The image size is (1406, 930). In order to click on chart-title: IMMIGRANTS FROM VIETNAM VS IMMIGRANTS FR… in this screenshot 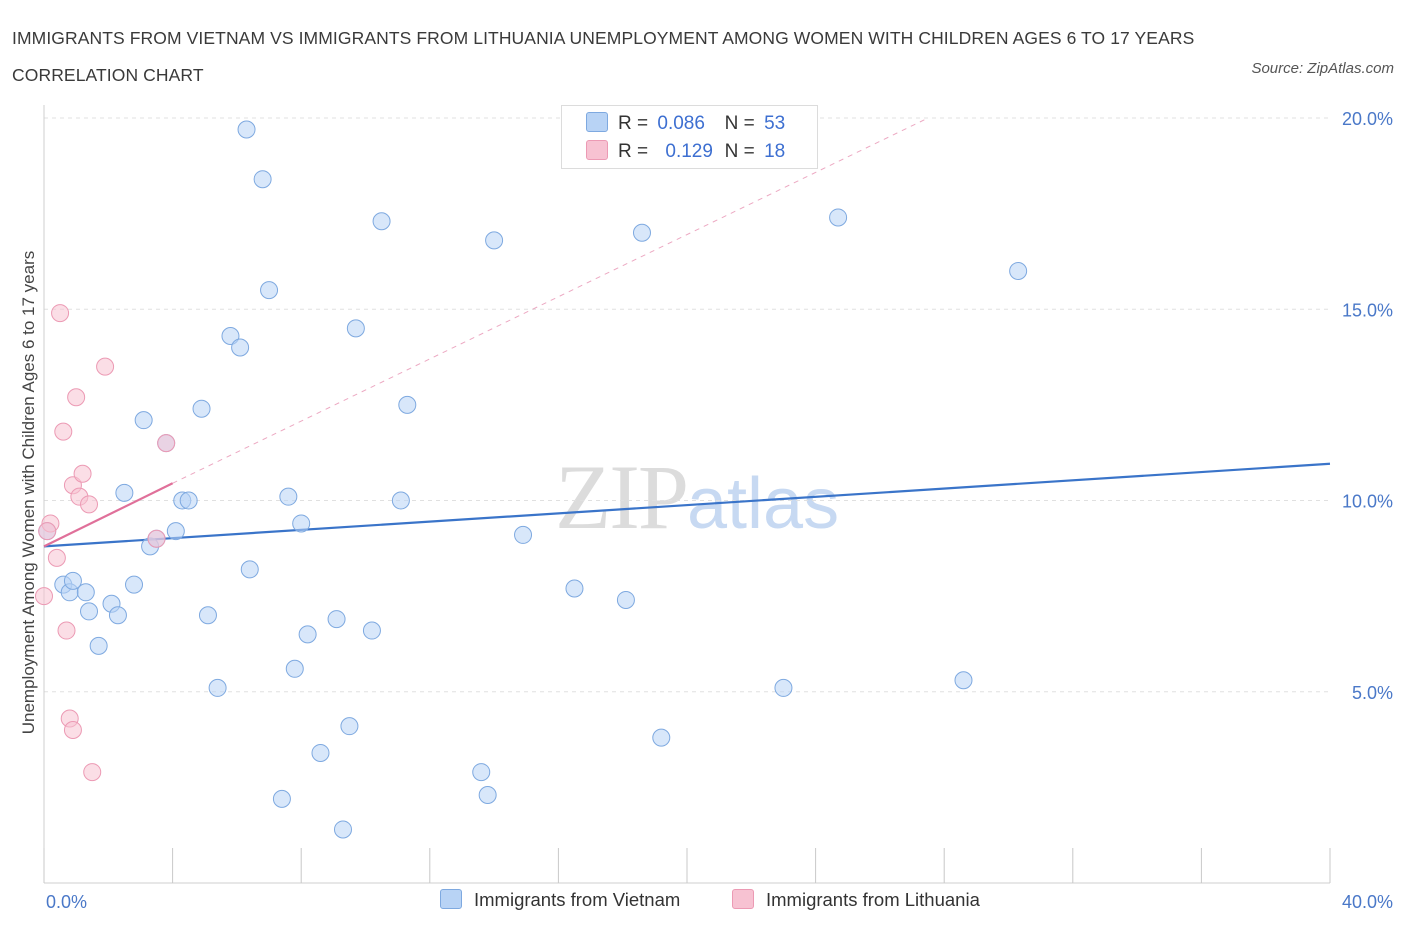, I will do `click(603, 56)`.